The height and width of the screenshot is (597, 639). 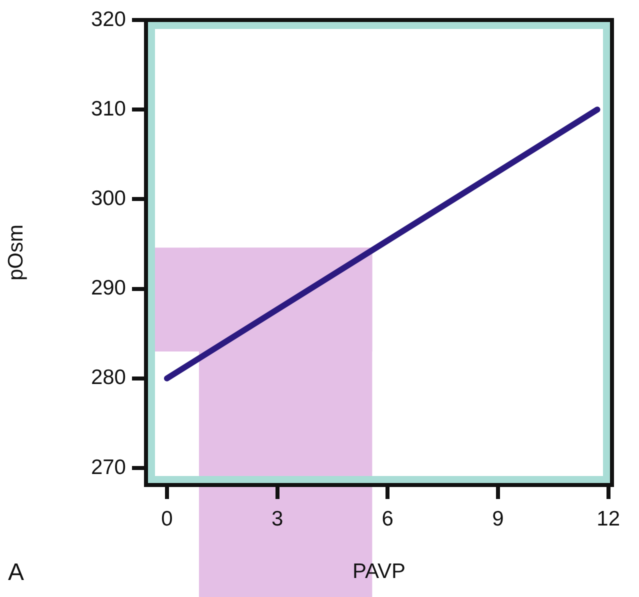 What do you see at coordinates (167, 518) in the screenshot?
I see `x-tick-label: 0` at bounding box center [167, 518].